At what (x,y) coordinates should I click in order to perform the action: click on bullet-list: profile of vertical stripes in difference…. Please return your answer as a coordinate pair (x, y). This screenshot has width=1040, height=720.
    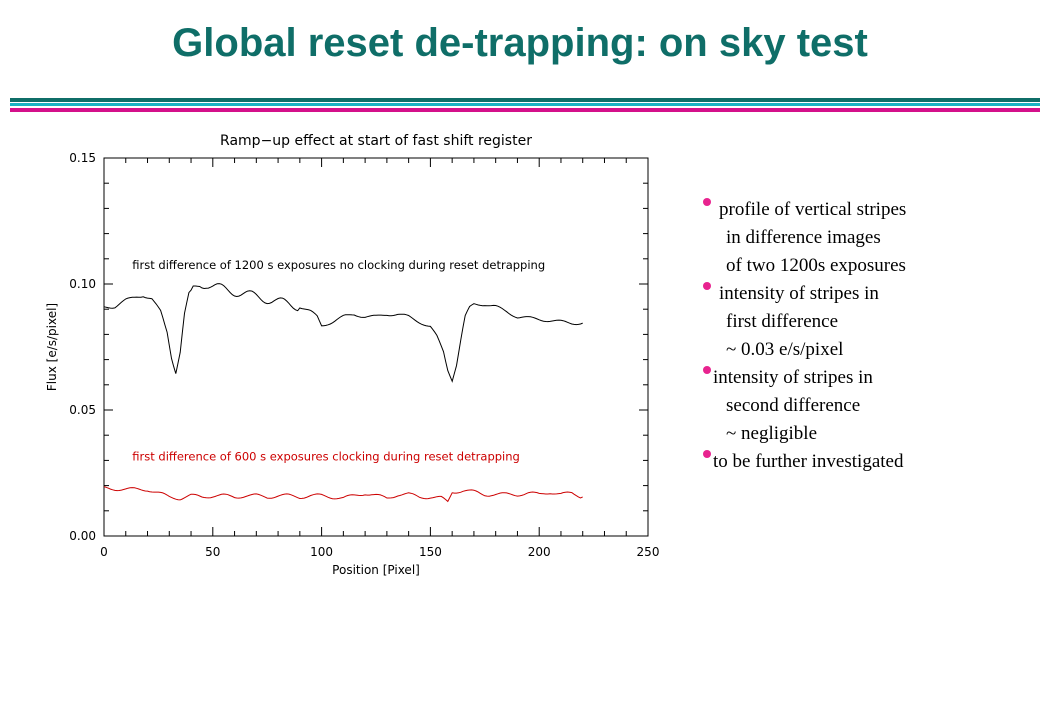
    Looking at the image, I should click on (863, 336).